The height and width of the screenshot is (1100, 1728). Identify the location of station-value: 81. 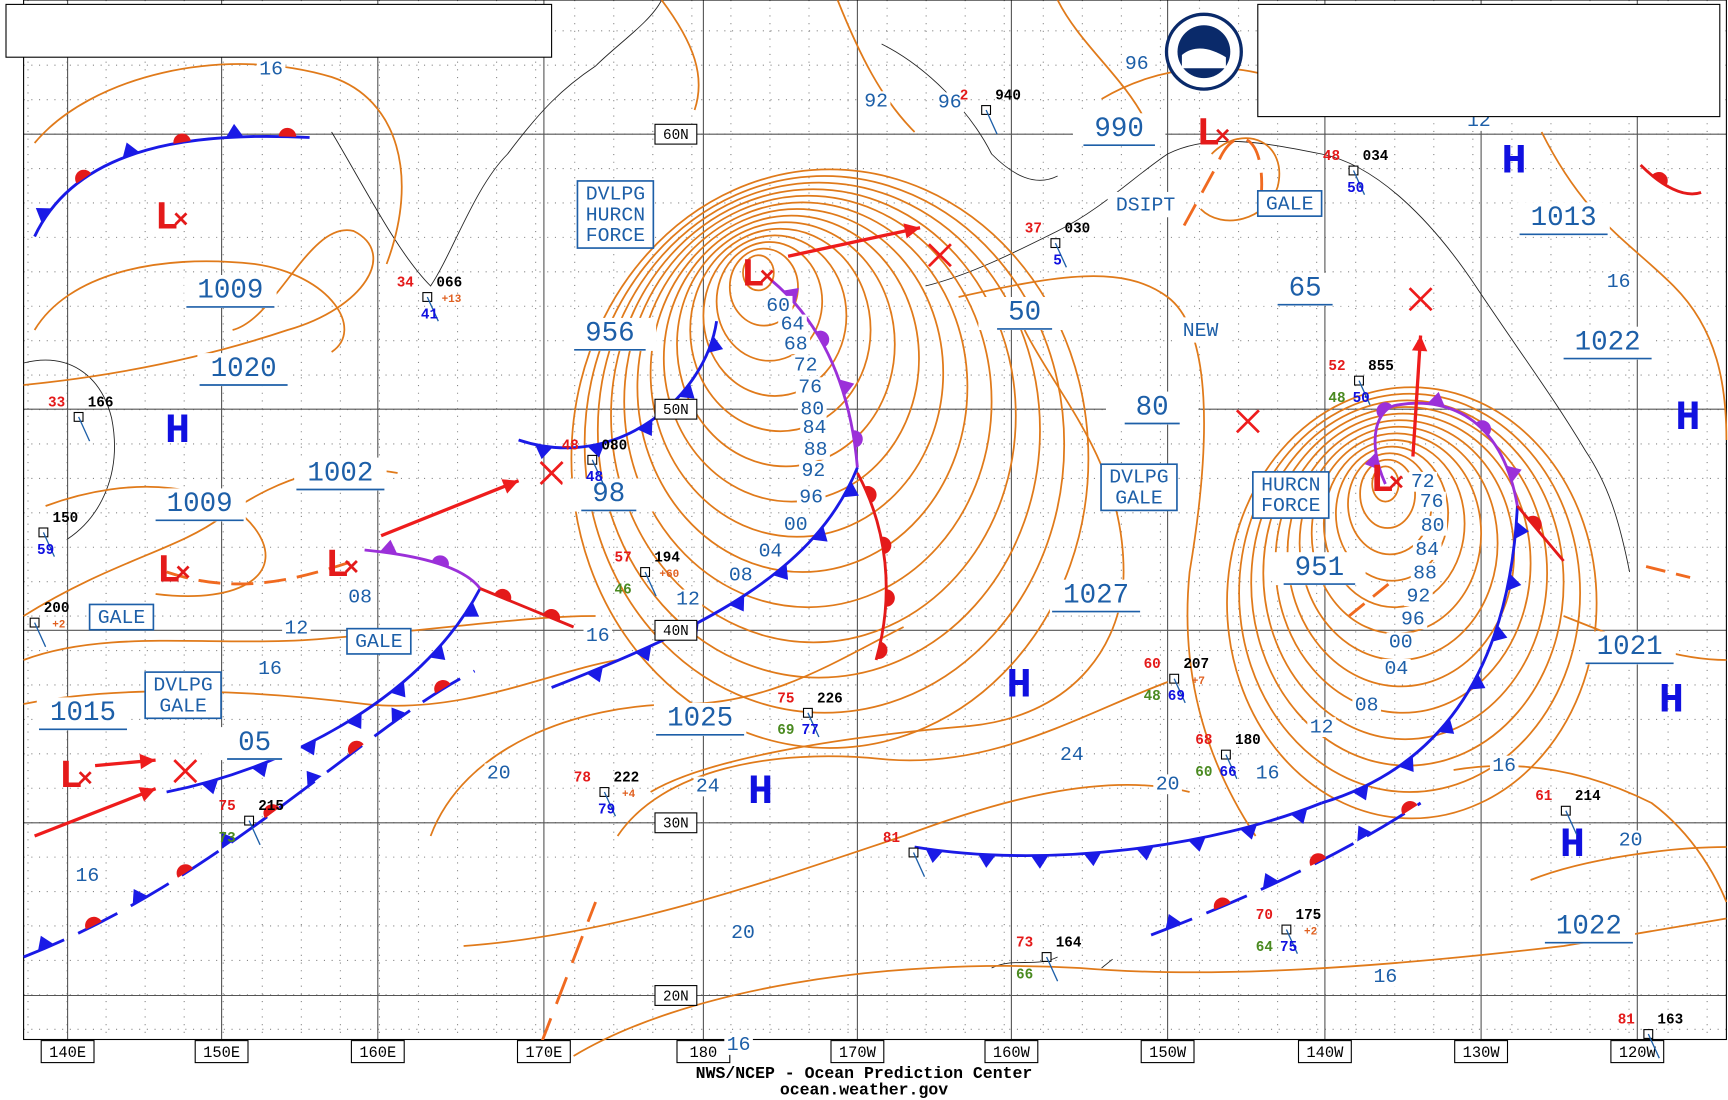
(891, 839).